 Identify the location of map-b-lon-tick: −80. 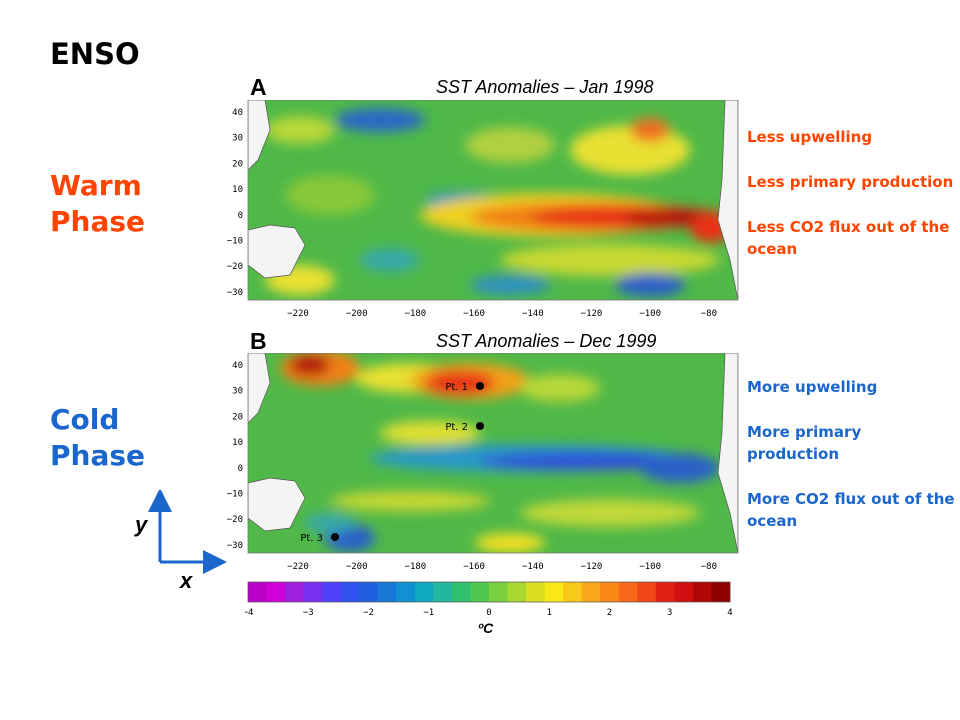
(709, 567).